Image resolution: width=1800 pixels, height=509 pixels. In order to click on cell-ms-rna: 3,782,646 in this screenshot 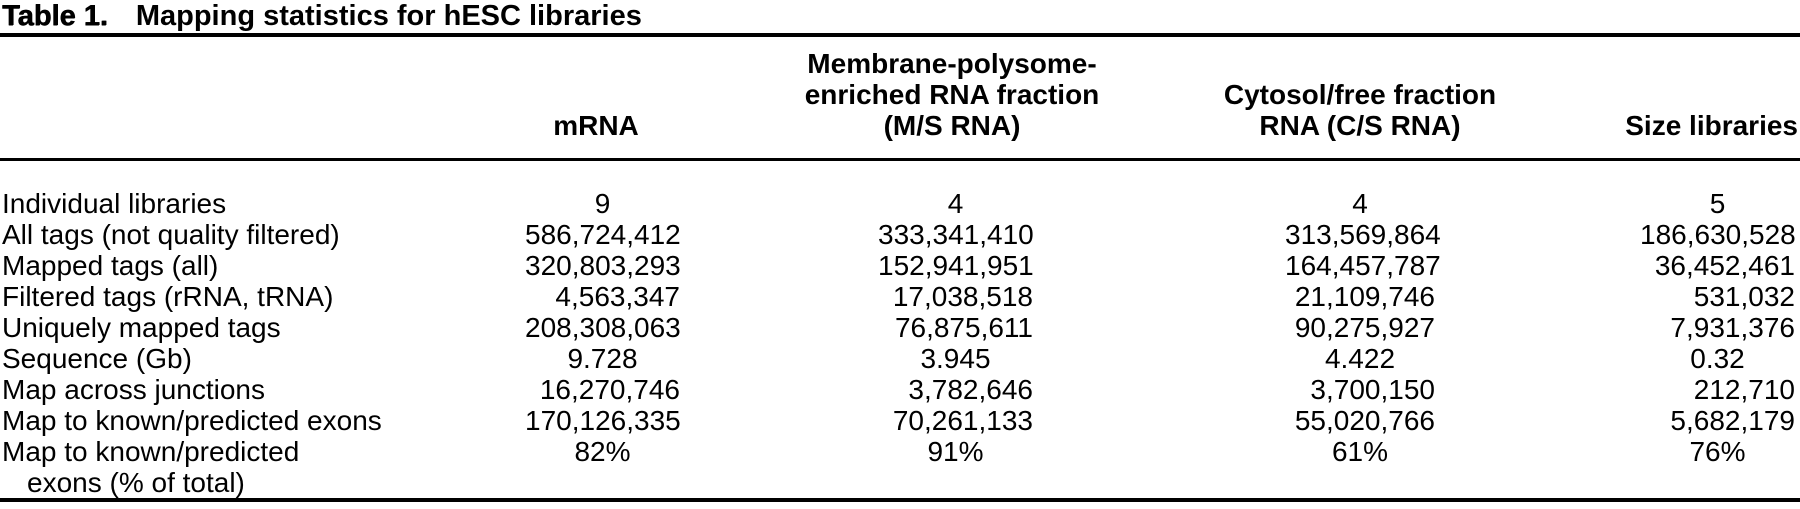, I will do `click(935, 389)`.